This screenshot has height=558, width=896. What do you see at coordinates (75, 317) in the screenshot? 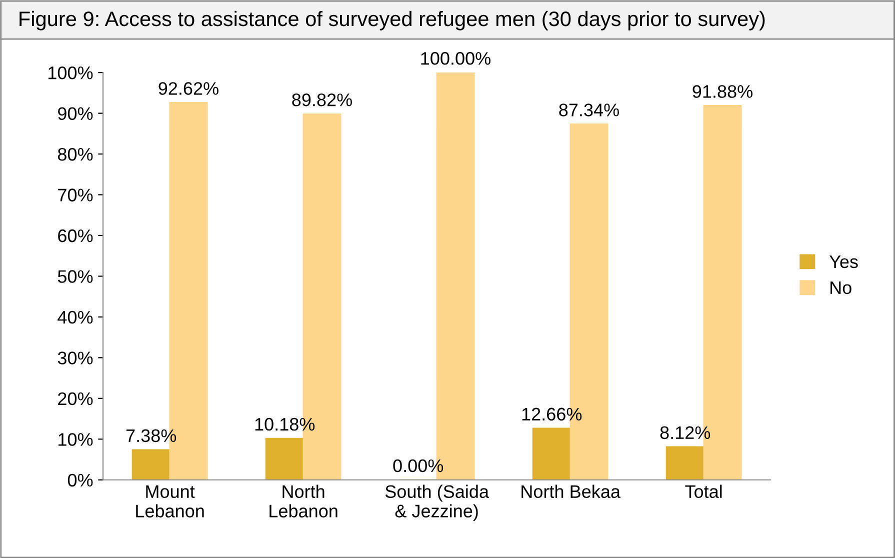
I see `y-tick-label: 40%` at bounding box center [75, 317].